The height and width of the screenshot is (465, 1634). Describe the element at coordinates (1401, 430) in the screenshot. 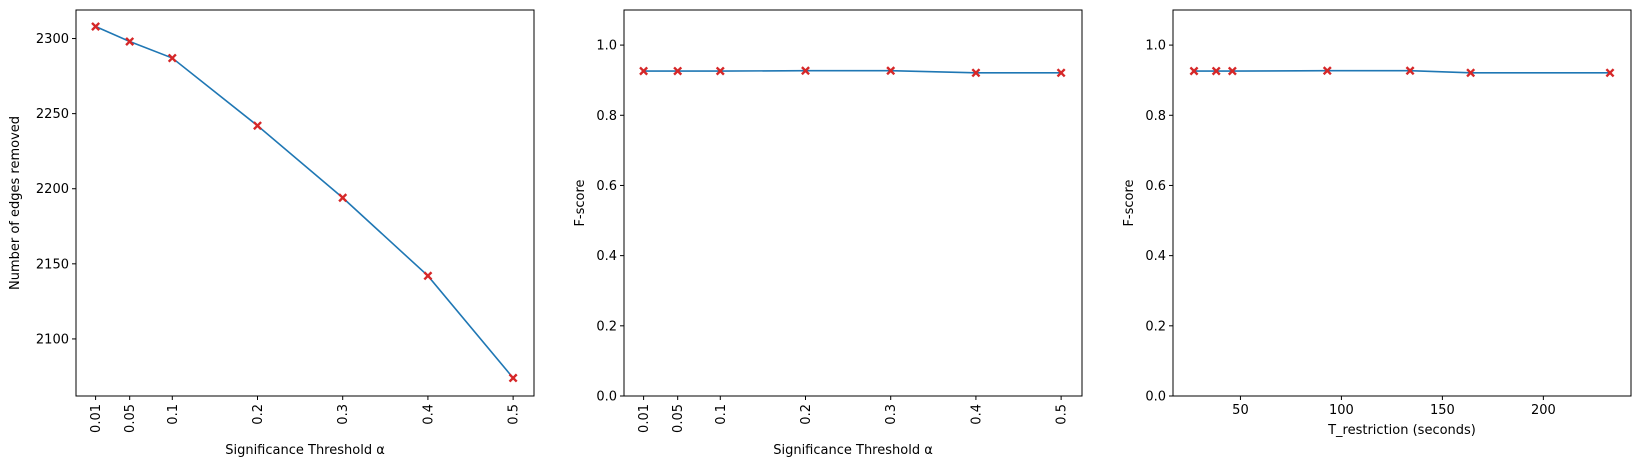

I see `x-axis-label: T_restriction (seconds)` at that location.